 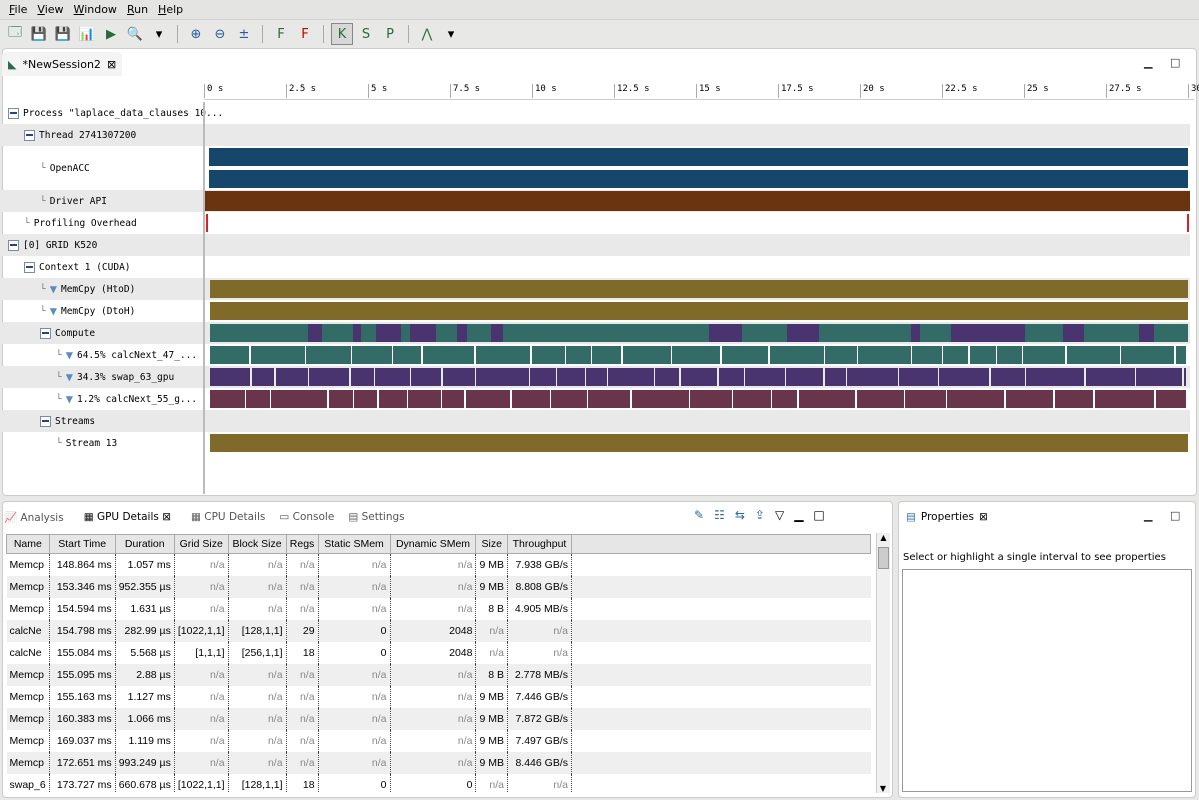 What do you see at coordinates (95, 9) in the screenshot?
I see `menu-window: Window` at bounding box center [95, 9].